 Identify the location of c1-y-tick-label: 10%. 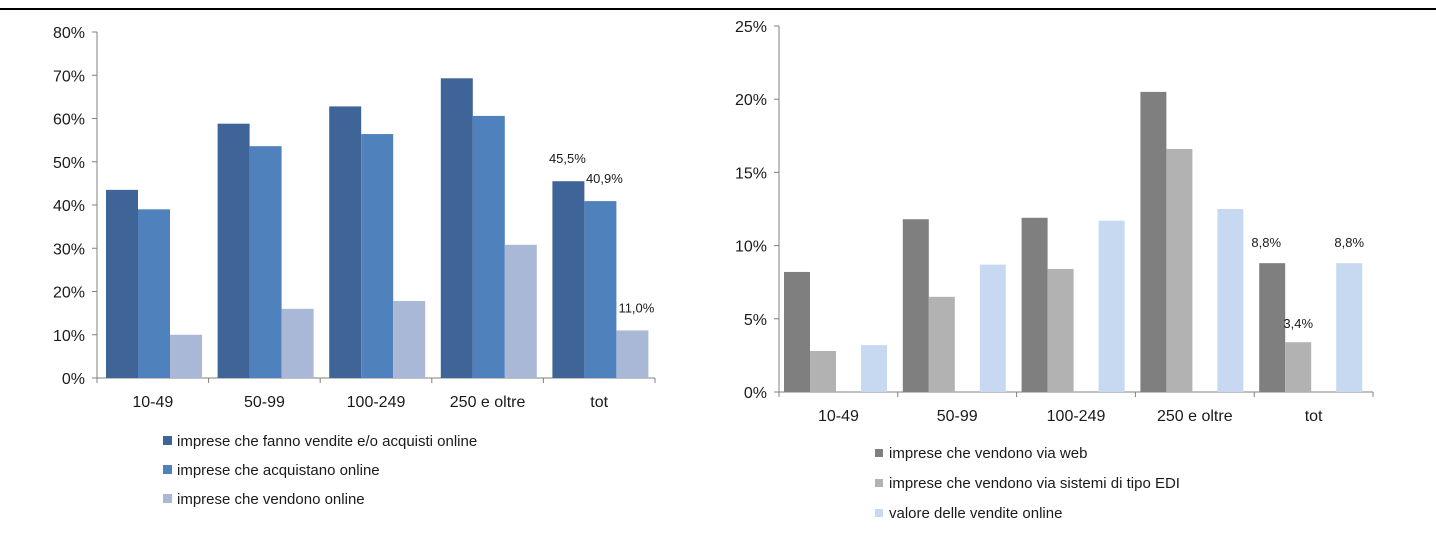
(69, 336).